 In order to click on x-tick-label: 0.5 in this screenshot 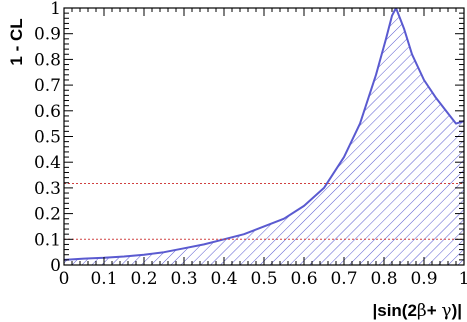, I will do `click(263, 279)`.